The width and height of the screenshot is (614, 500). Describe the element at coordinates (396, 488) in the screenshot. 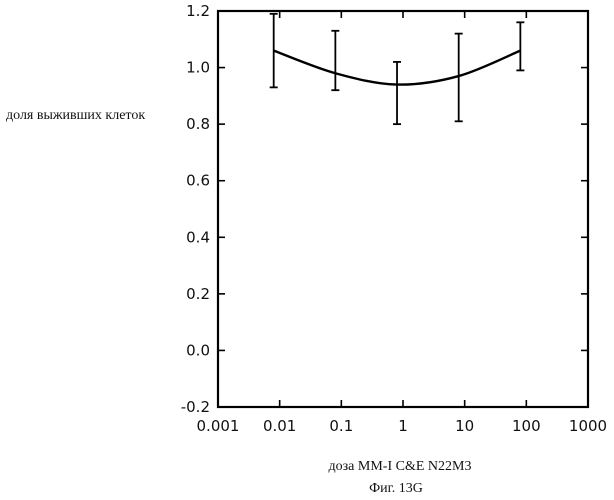

I see `figure-caption: Фиг. 13G` at that location.